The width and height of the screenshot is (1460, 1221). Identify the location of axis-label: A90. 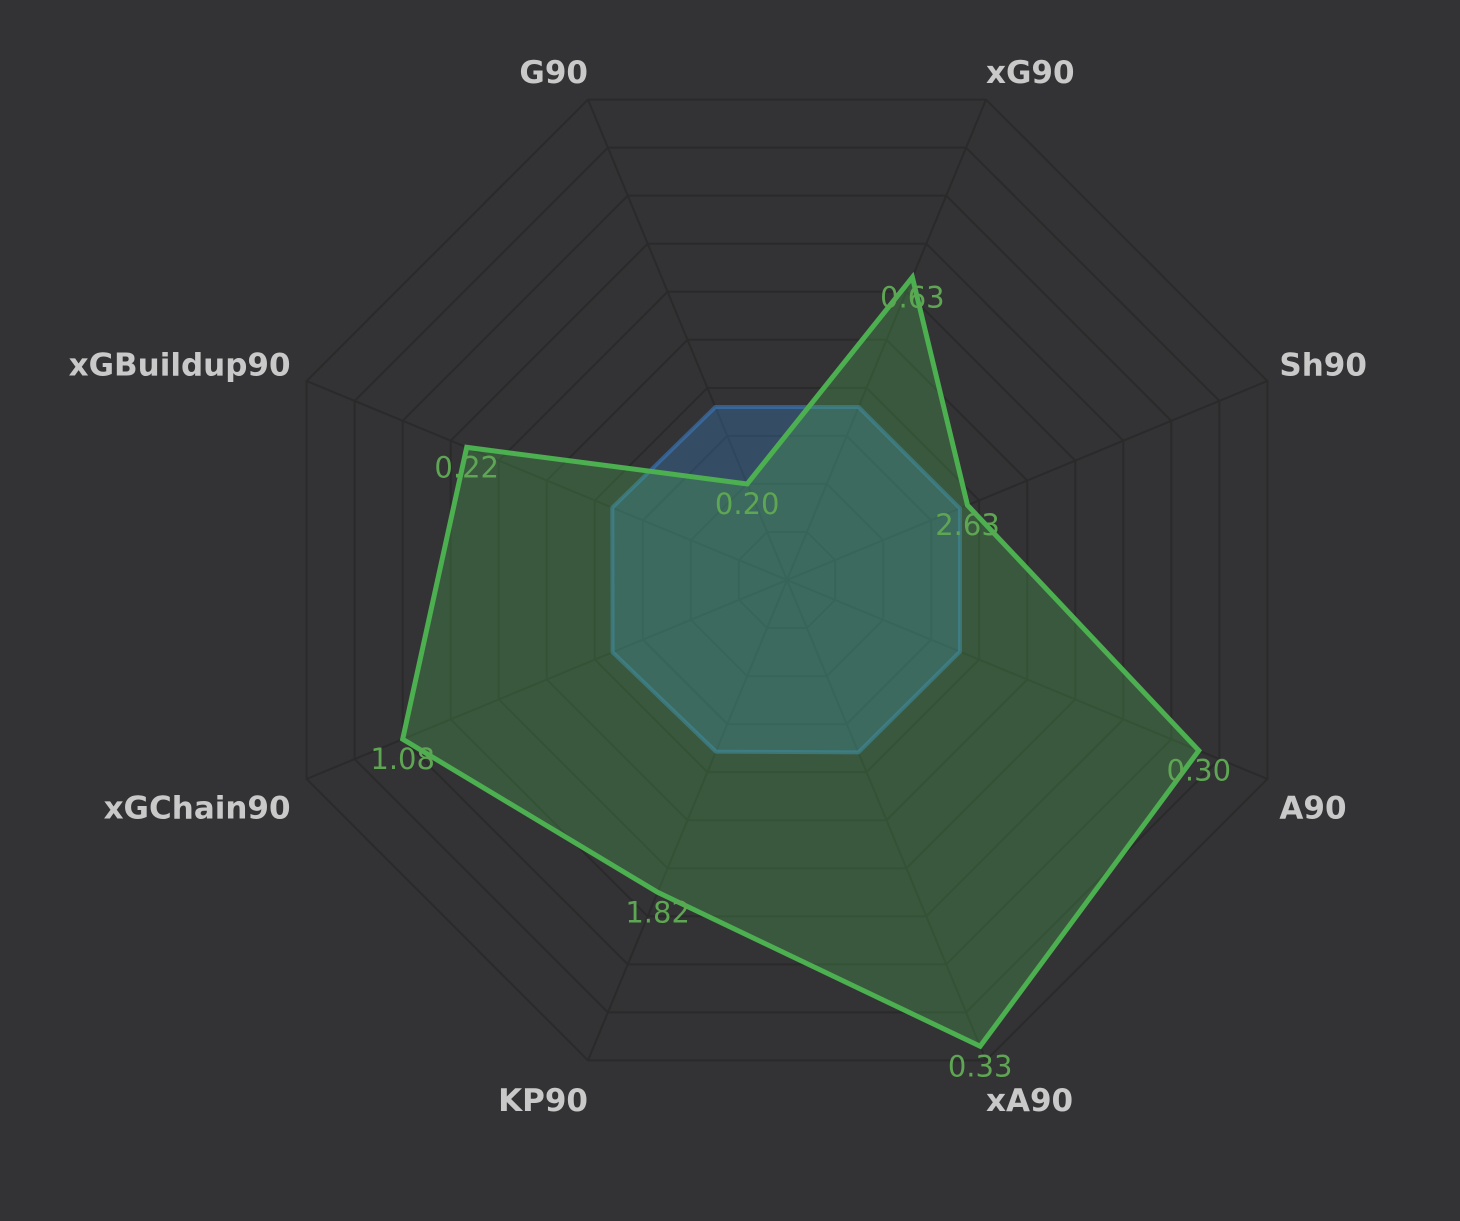
(1312, 808).